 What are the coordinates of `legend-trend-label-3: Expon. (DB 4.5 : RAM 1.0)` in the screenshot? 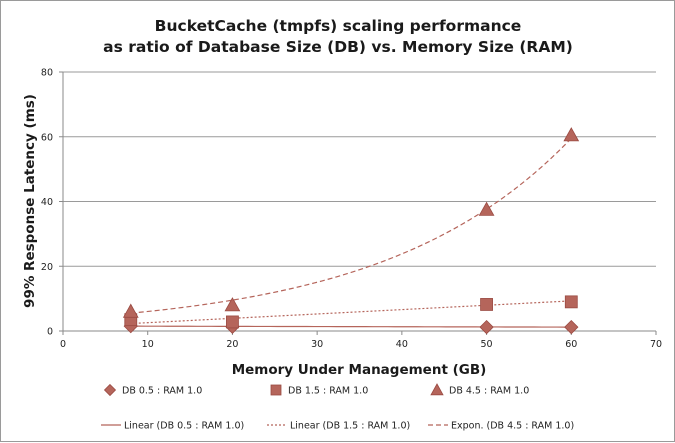 It's located at (512, 426).